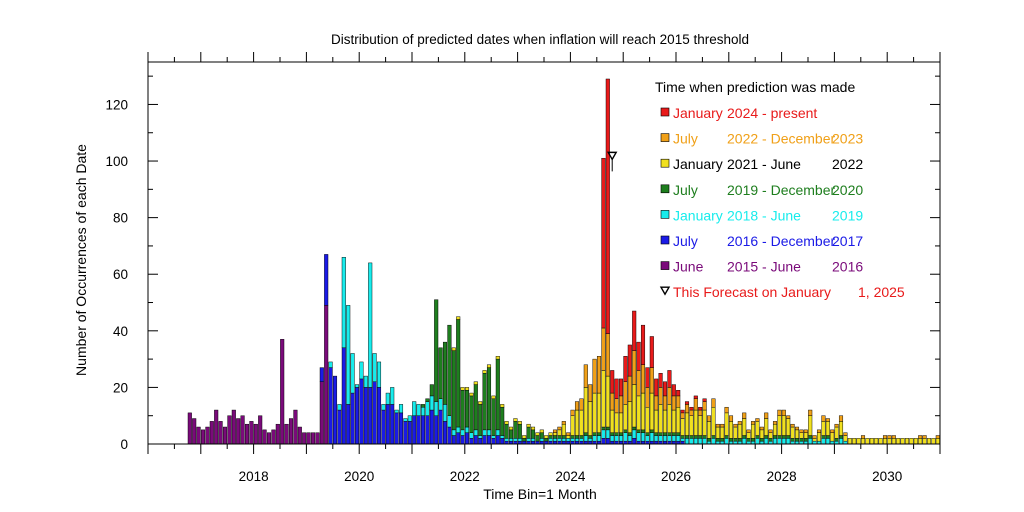 Image resolution: width=1024 pixels, height=512 pixels. Describe the element at coordinates (847, 267) in the screenshot. I see `legend-label: 2016` at that location.